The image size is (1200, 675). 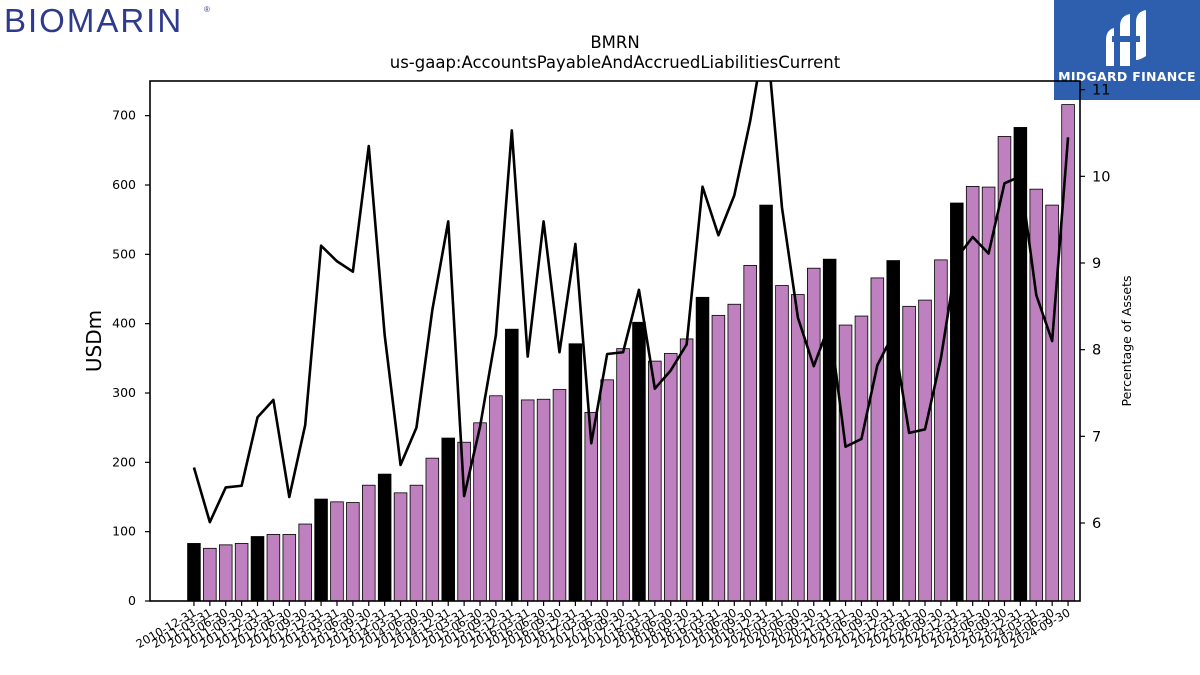 I want to click on biomarin-logo-text: BIOMARIN, so click(x=93, y=20).